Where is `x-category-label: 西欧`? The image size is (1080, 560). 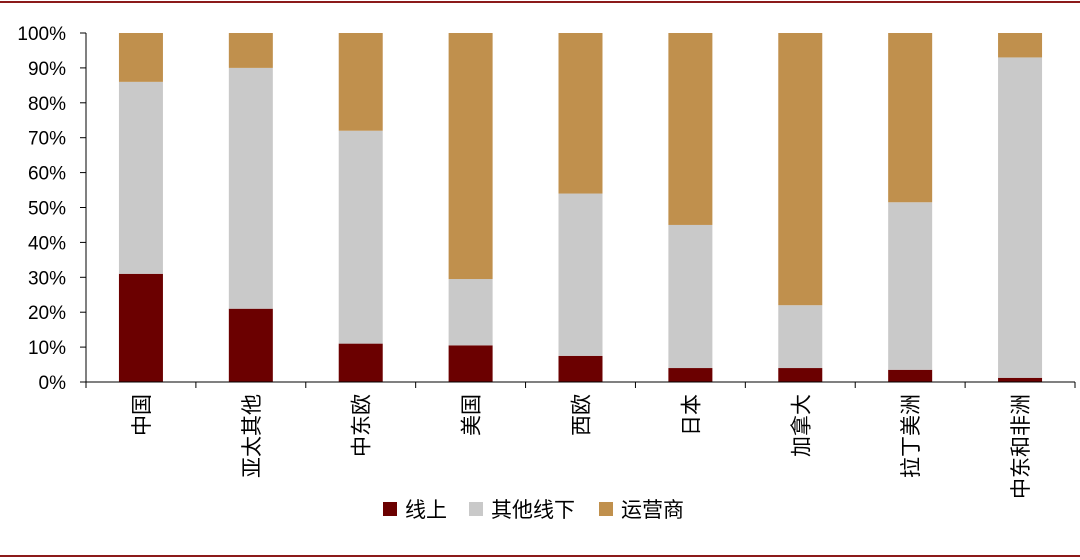 x-category-label: 西欧 is located at coordinates (582, 415).